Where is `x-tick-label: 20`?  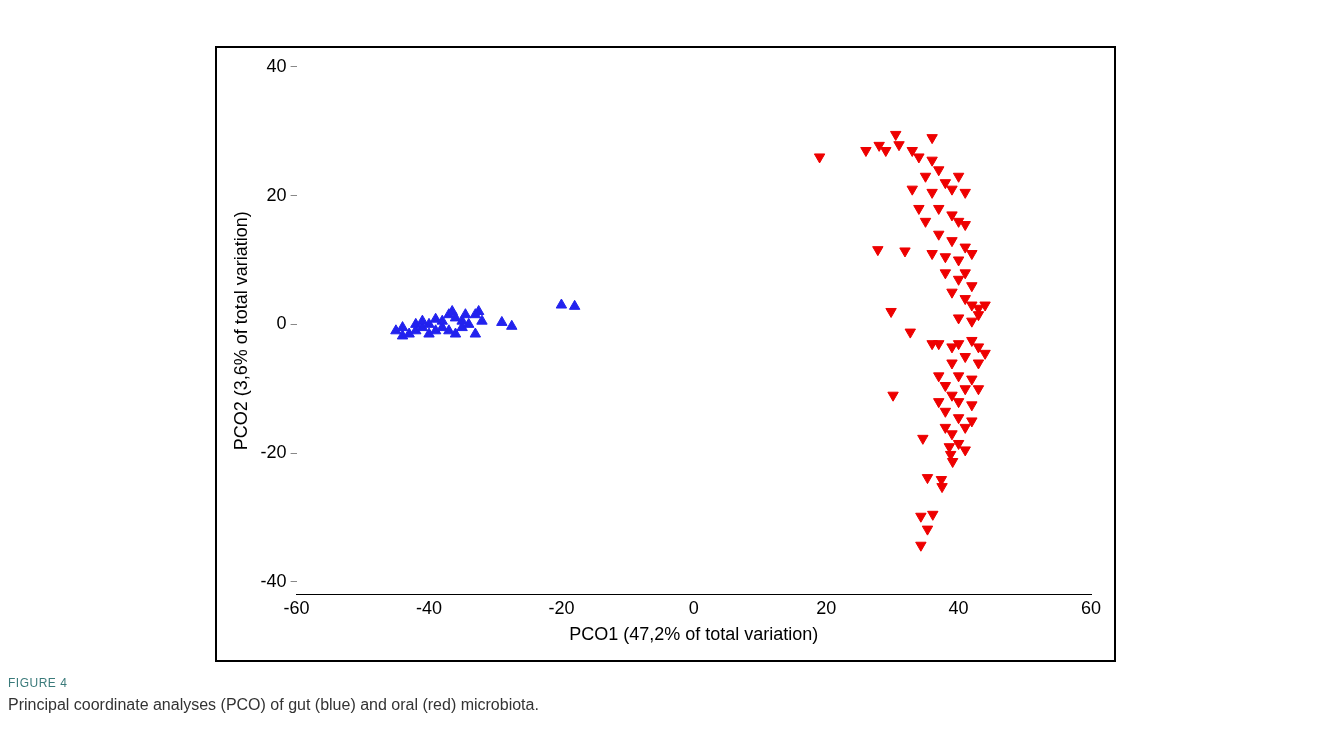 x-tick-label: 20 is located at coordinates (826, 607).